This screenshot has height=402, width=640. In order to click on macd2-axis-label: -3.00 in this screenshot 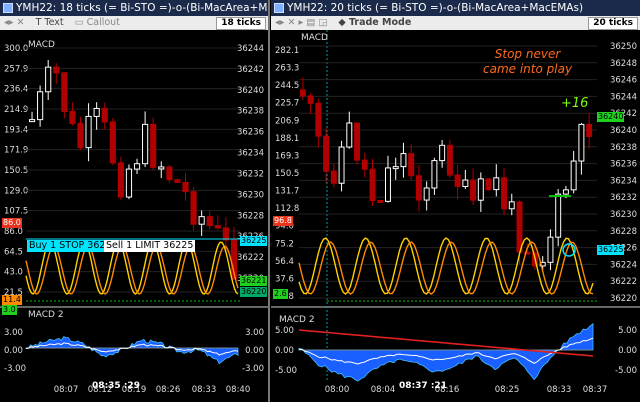, I will do `click(15, 369)`.